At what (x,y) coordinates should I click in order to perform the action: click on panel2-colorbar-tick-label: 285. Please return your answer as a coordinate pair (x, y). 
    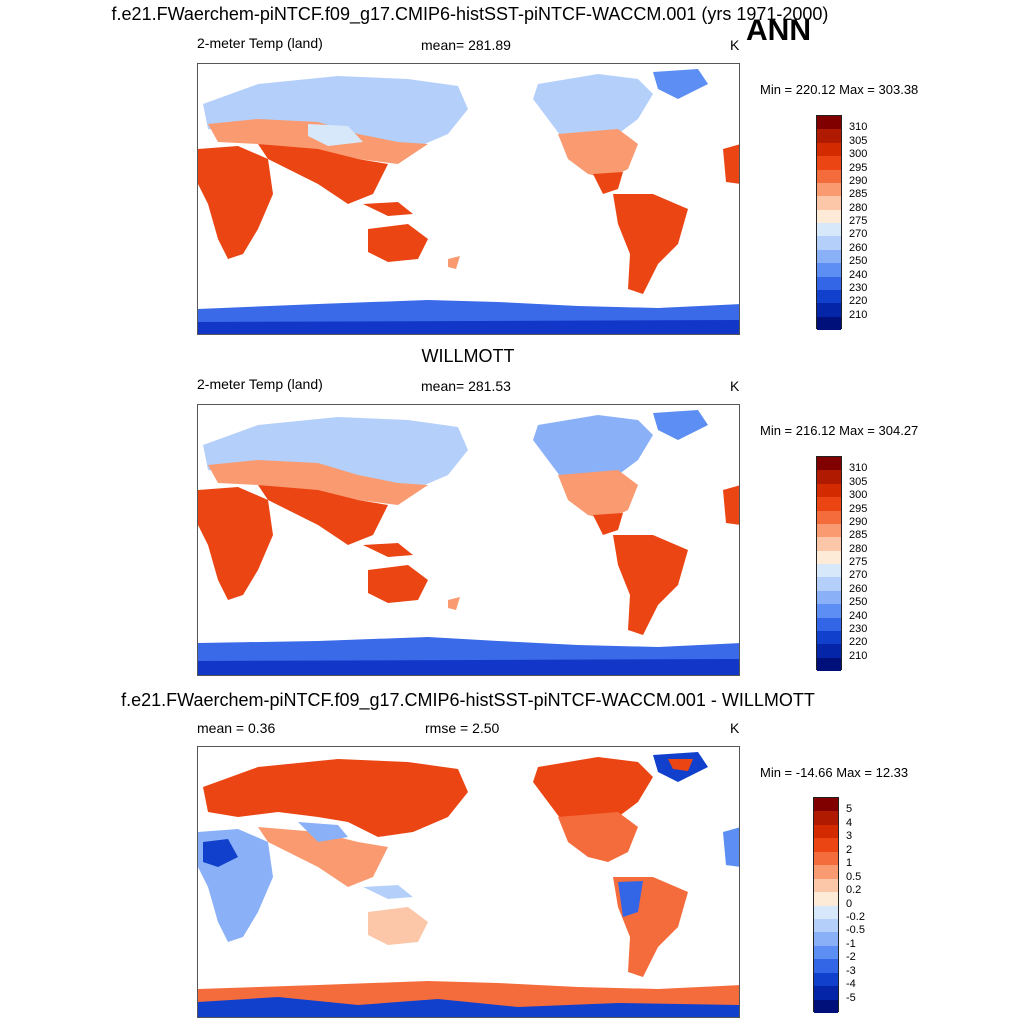
    Looking at the image, I should click on (858, 535).